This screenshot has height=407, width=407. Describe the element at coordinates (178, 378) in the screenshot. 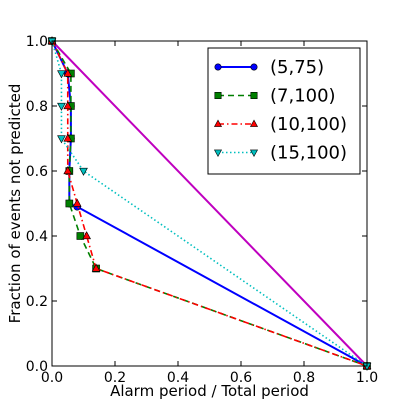

I see `x-tick-label: 0.4` at that location.